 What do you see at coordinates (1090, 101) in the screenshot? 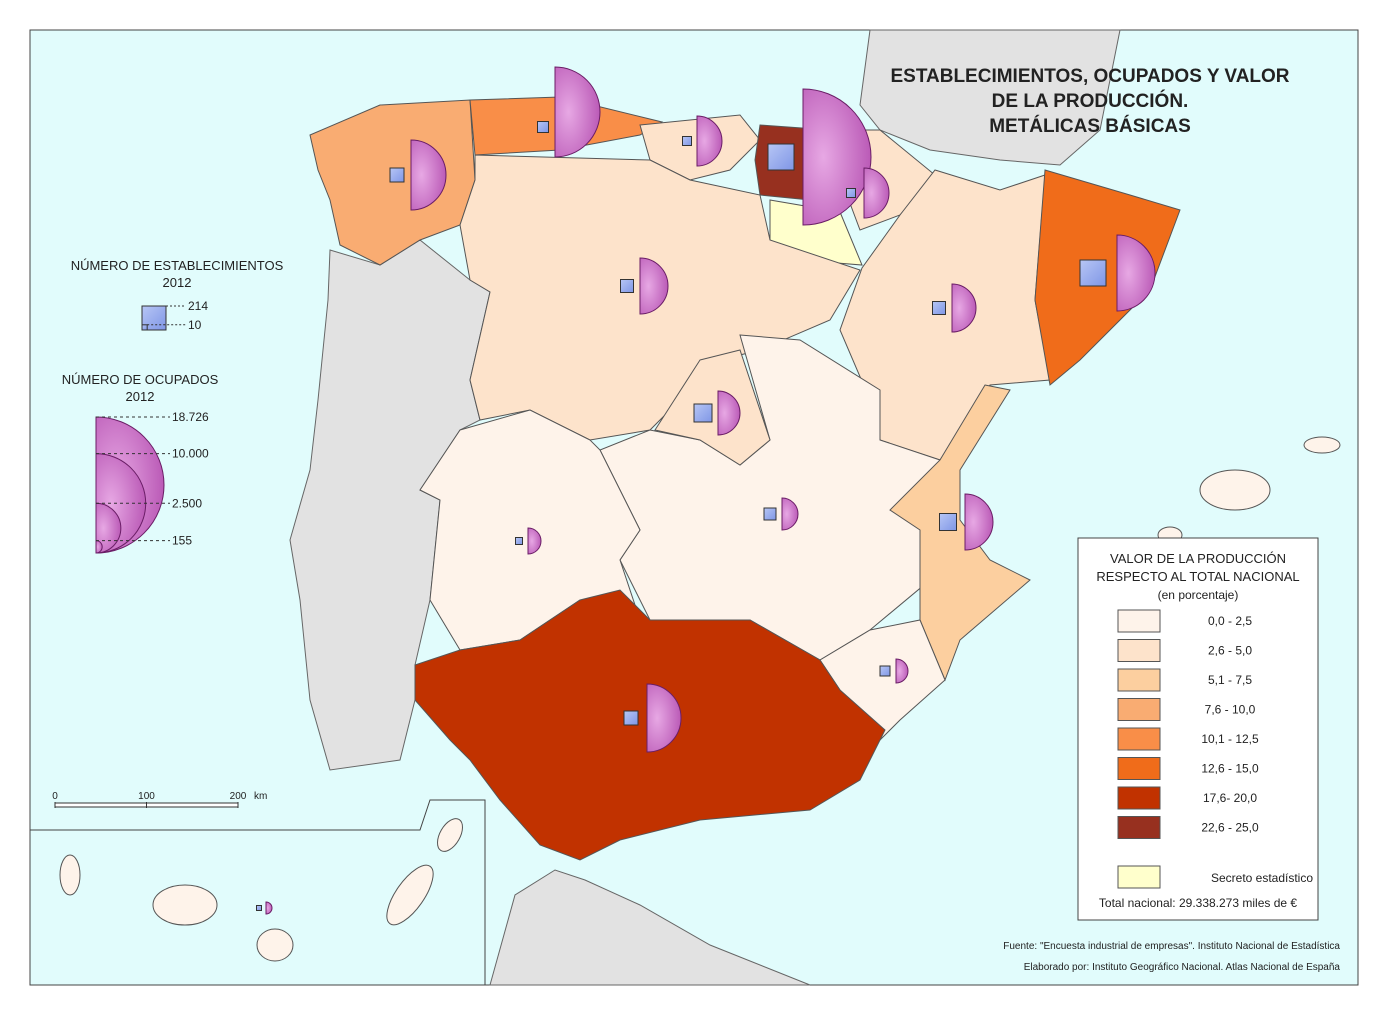
I see `title: DE LA PRODUCCIÓN.` at bounding box center [1090, 101].